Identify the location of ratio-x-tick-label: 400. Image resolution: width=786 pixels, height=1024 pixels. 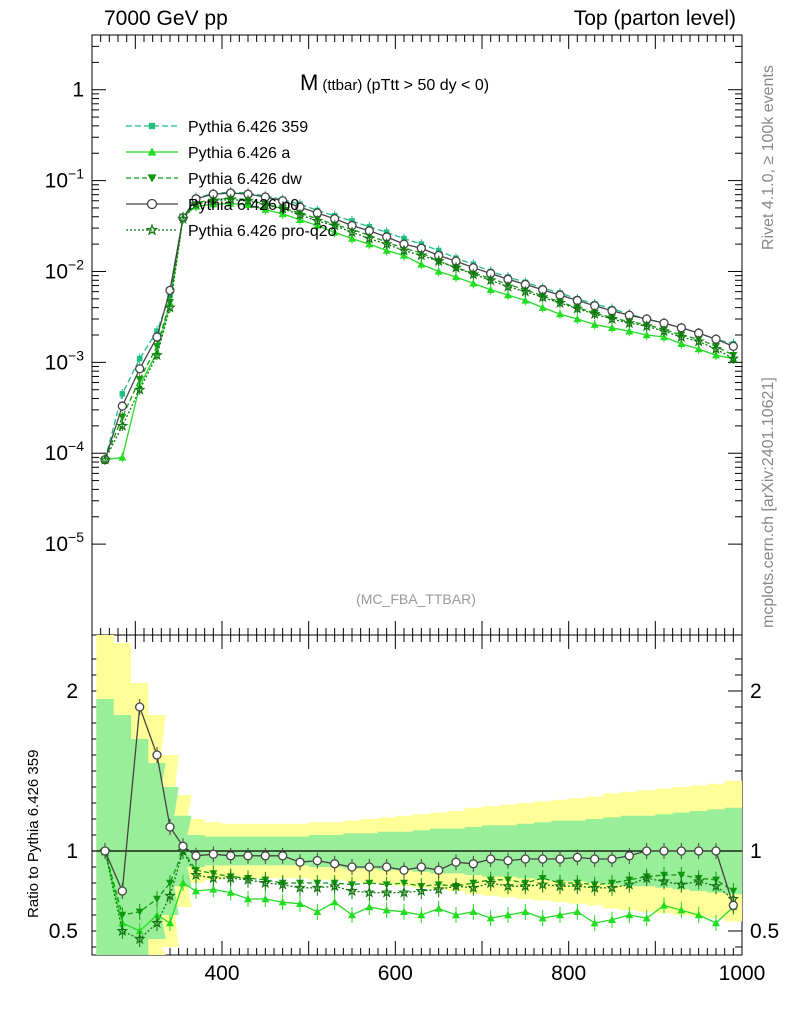
(221, 973).